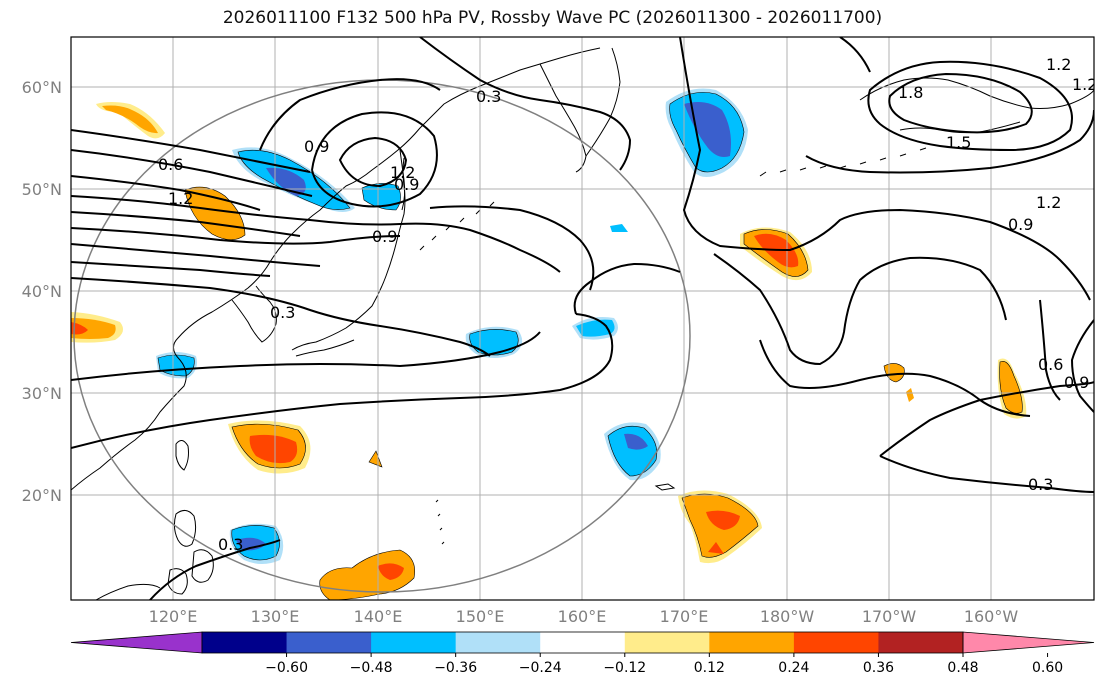  Describe the element at coordinates (136, 642) in the screenshot. I see `colorbar-under-triangle` at that location.